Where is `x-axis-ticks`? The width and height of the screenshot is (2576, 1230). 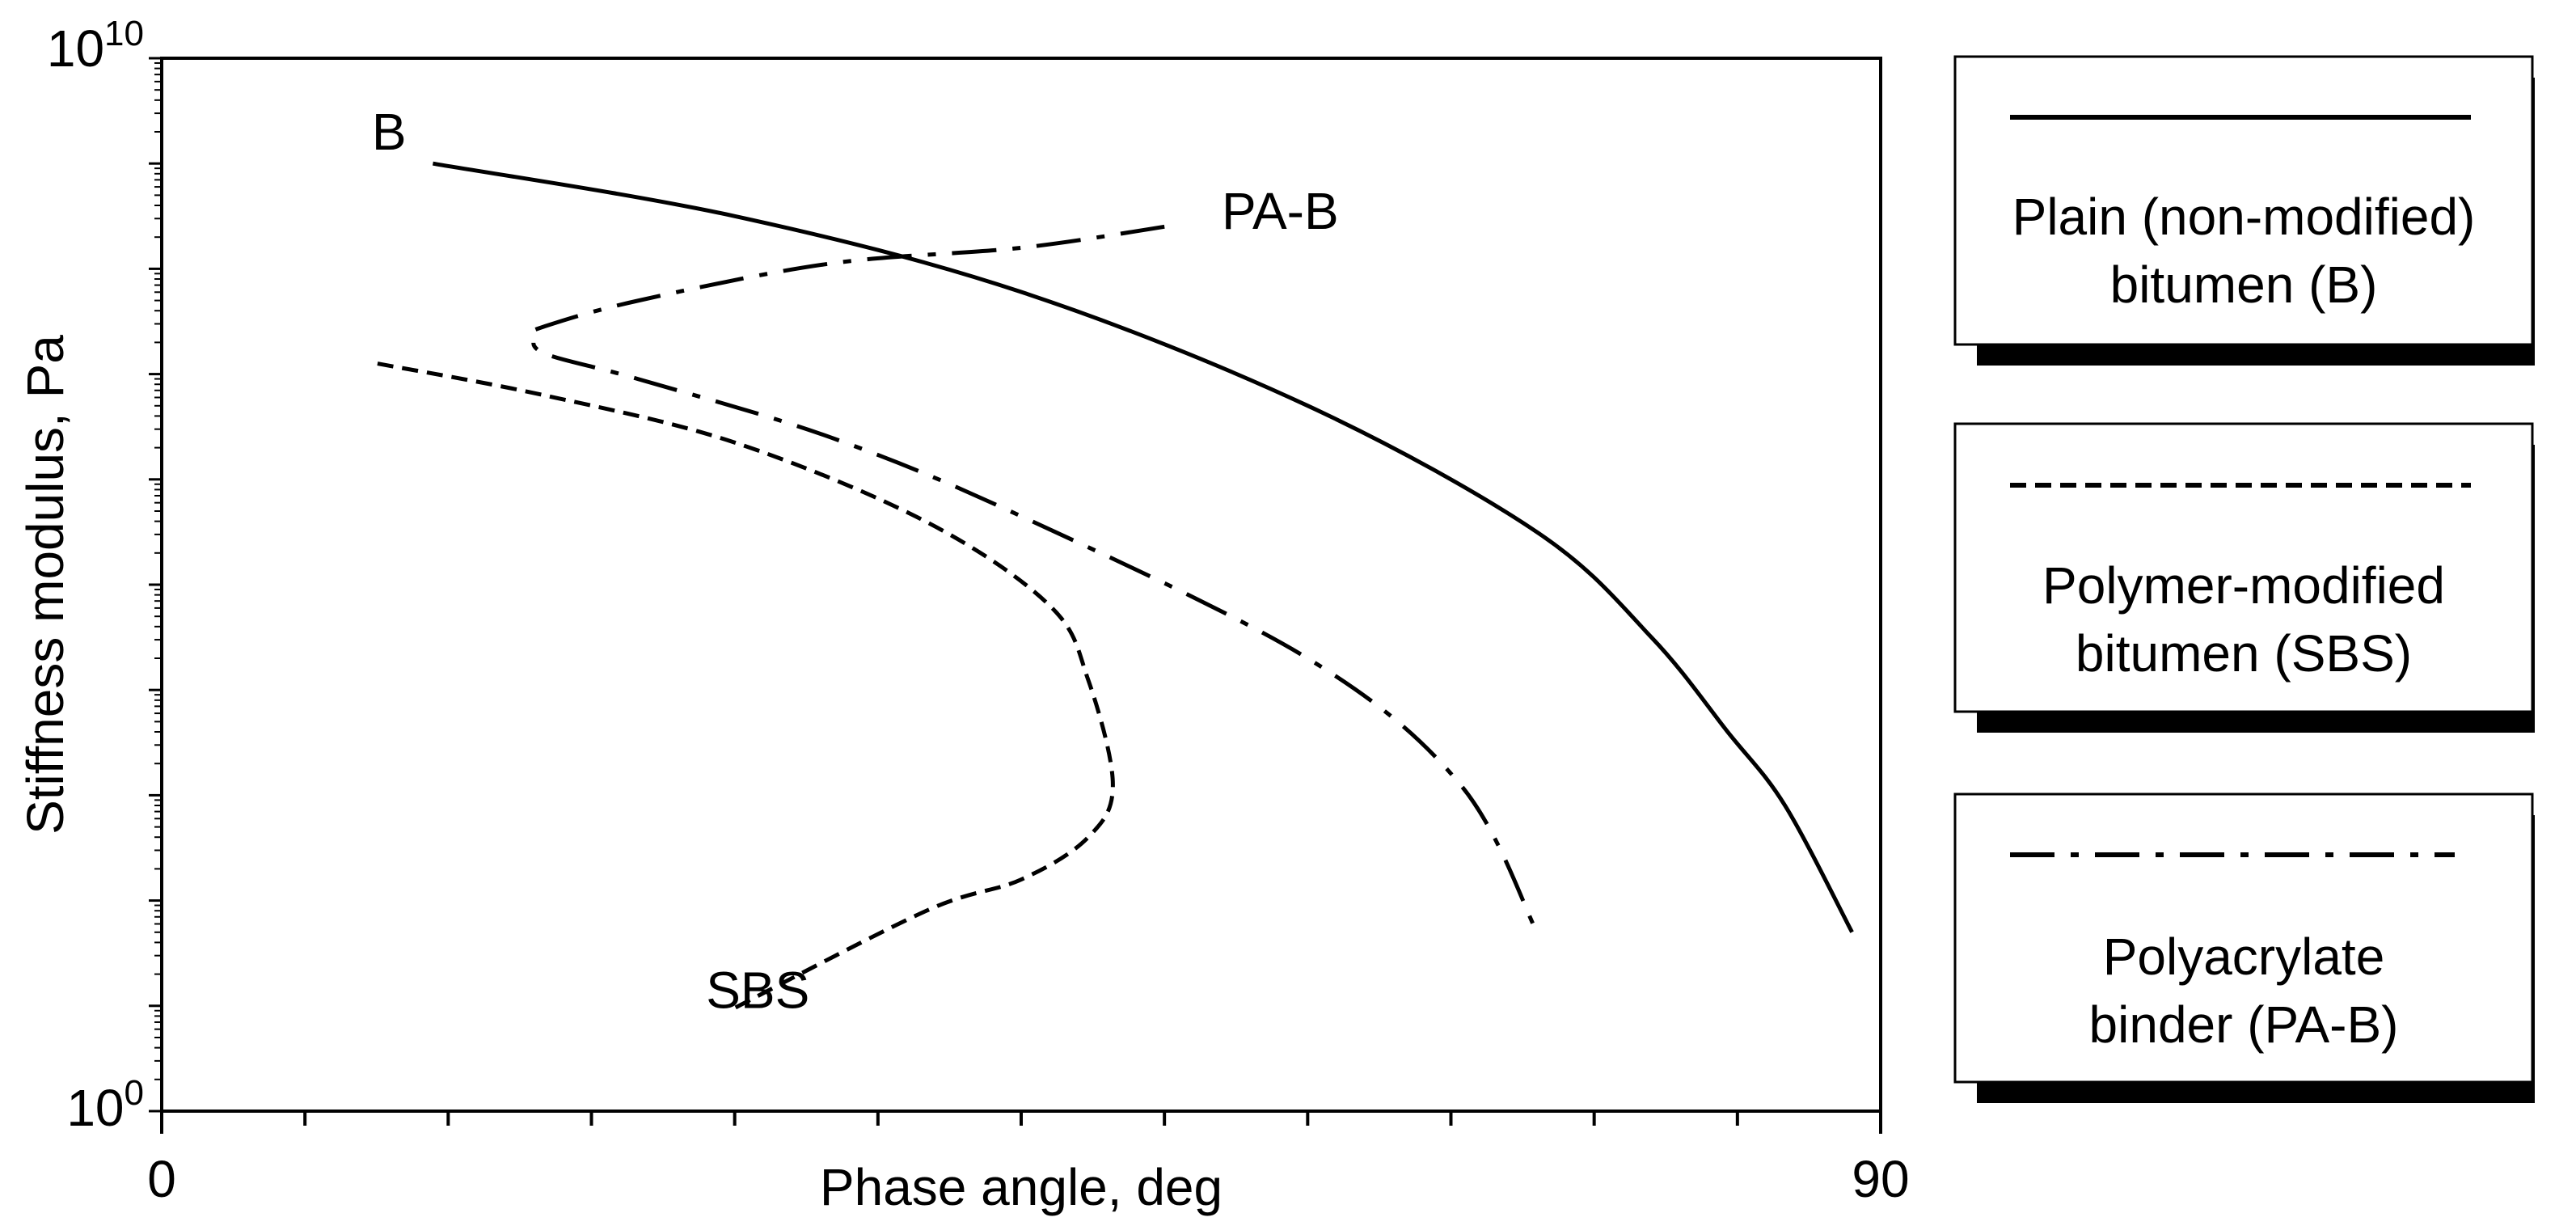 x-axis-ticks is located at coordinates (1021, 1122).